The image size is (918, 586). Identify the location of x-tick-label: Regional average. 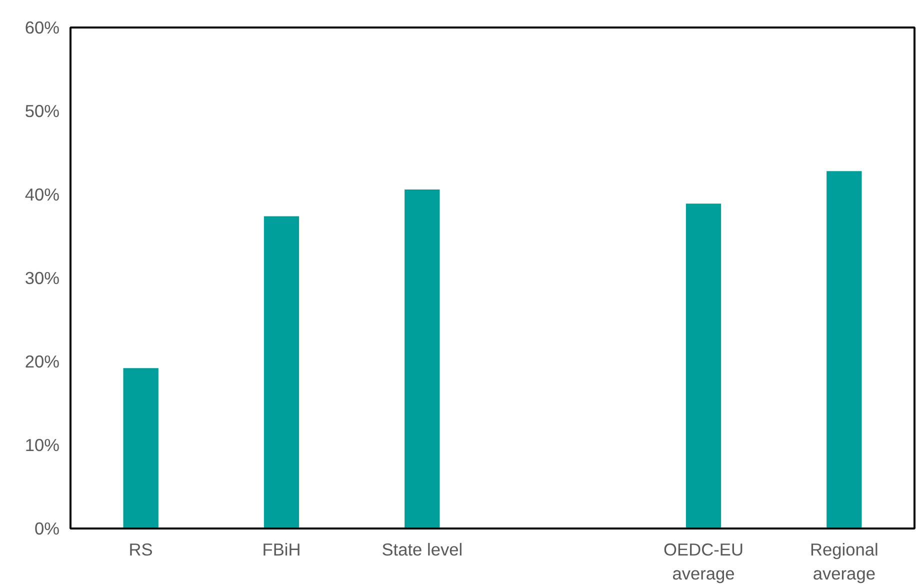
(844, 562).